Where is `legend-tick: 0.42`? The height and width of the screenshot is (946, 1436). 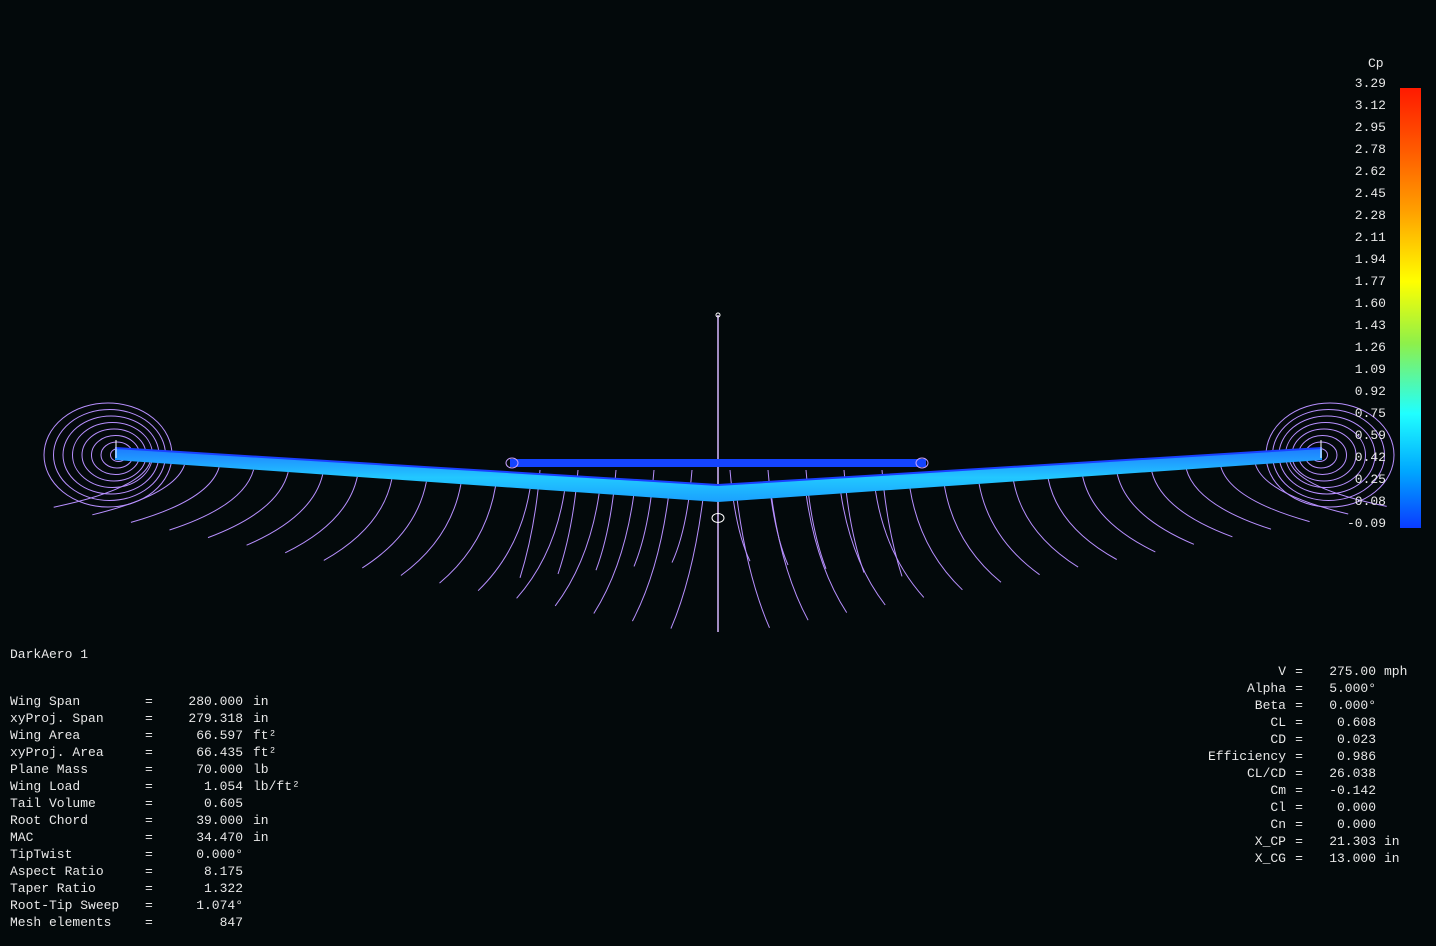 legend-tick: 0.42 is located at coordinates (1370, 457).